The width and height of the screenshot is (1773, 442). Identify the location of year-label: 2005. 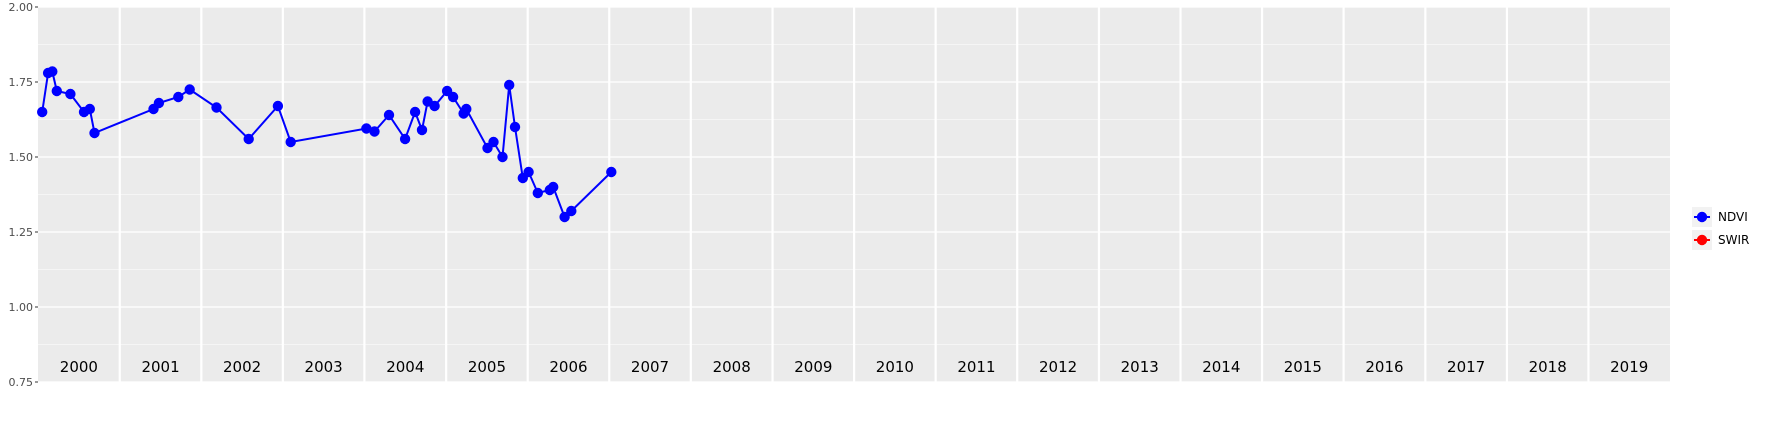
(487, 367).